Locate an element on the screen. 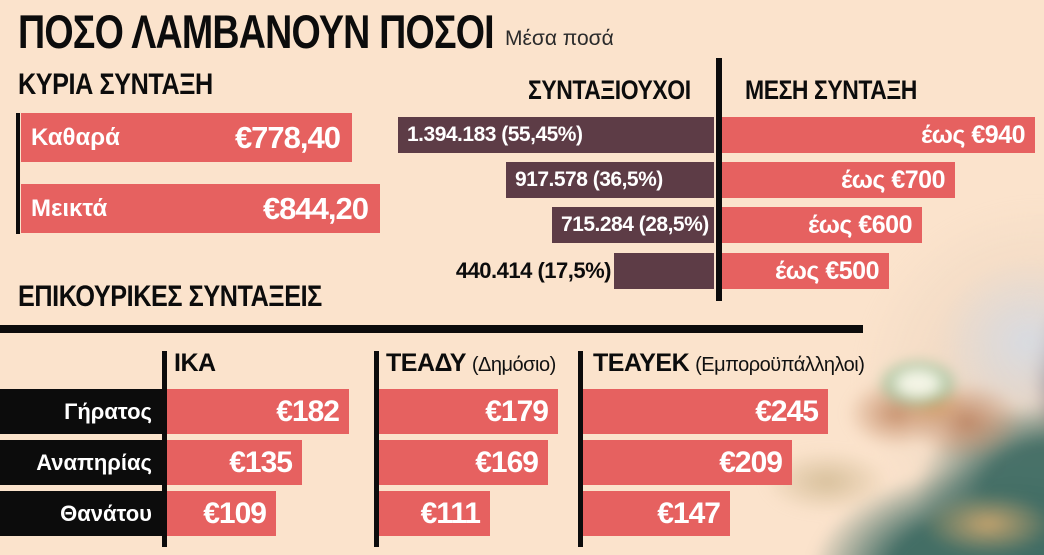 The height and width of the screenshot is (555, 1044). pensioners-bar: 715.284 (28,5%) is located at coordinates (633, 225).